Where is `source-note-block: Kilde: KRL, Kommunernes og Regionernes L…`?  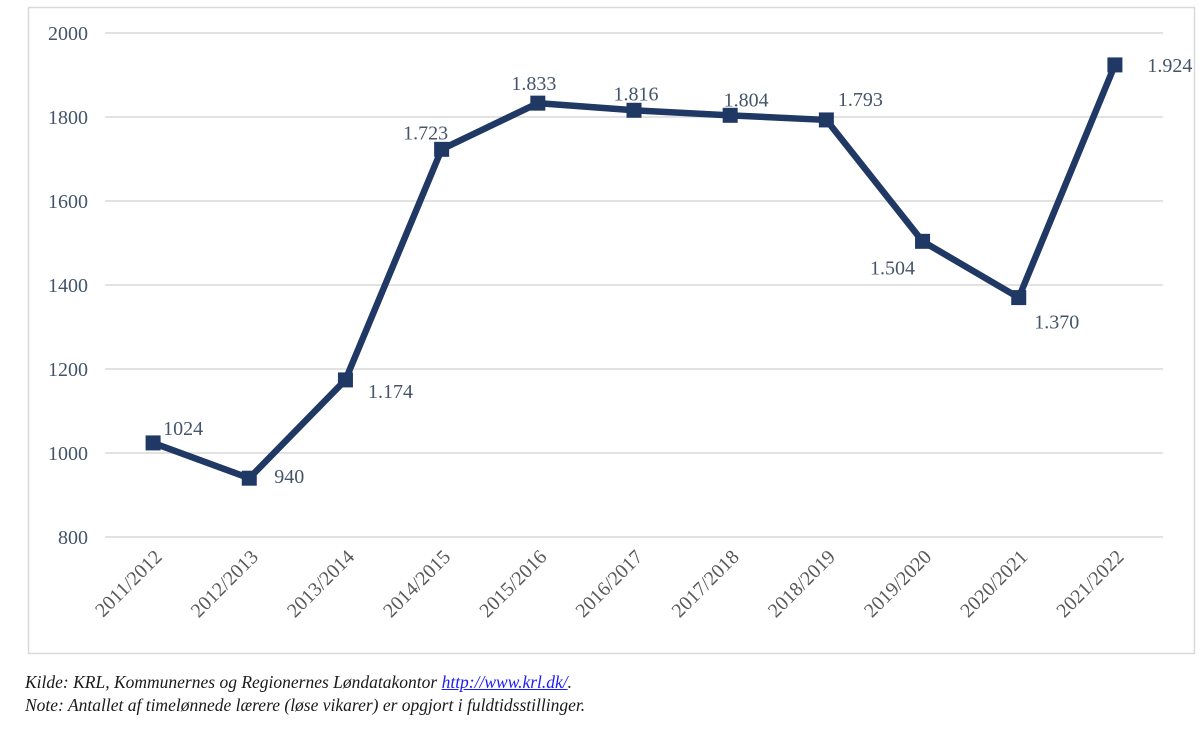 source-note-block: Kilde: KRL, Kommunernes og Regionernes L… is located at coordinates (305, 694).